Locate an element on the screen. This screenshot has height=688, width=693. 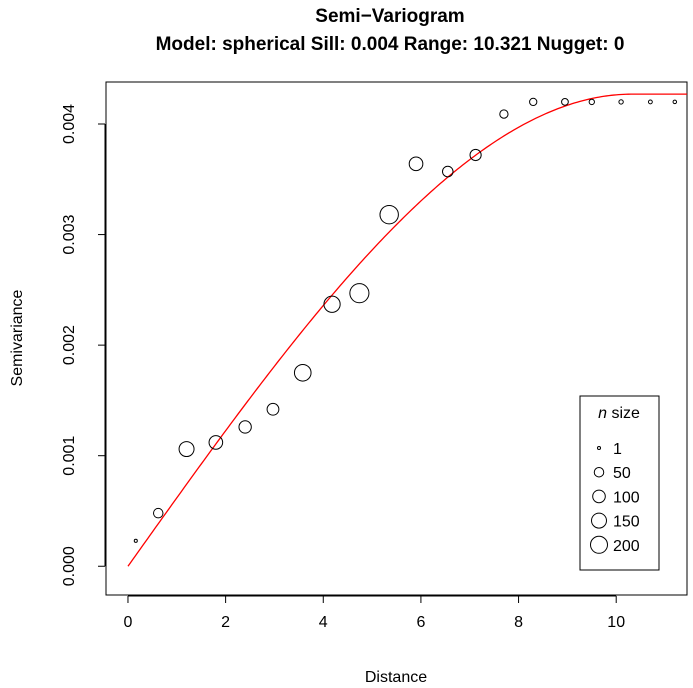
y-tick-label: 0.002 is located at coordinates (69, 345).